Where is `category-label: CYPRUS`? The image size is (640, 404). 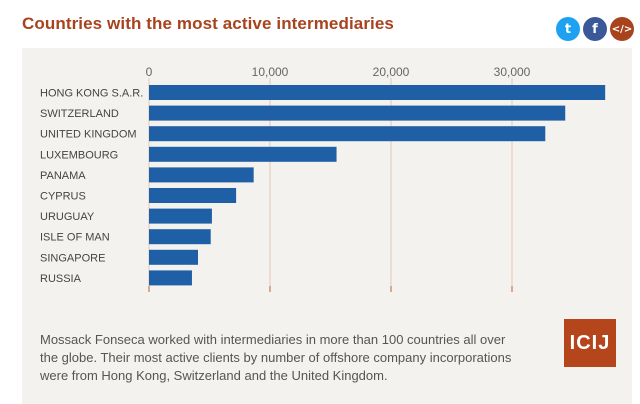 category-label: CYPRUS is located at coordinates (63, 197).